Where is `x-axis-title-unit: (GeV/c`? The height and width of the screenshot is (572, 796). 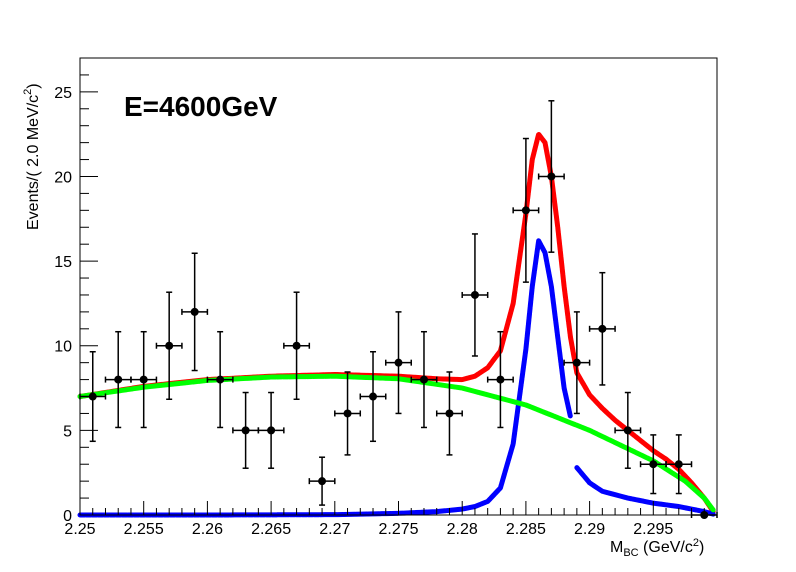
x-axis-title-unit: (GeV/c is located at coordinates (666, 547).